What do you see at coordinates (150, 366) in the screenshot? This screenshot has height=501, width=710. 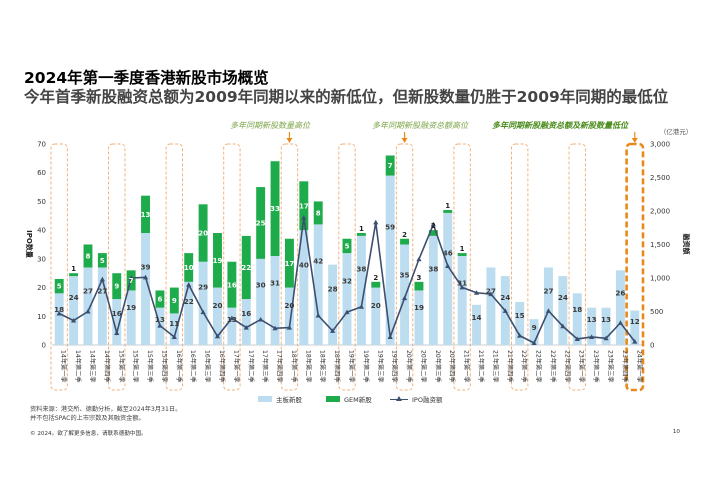 I see `x-tick-label: 15年第三季` at bounding box center [150, 366].